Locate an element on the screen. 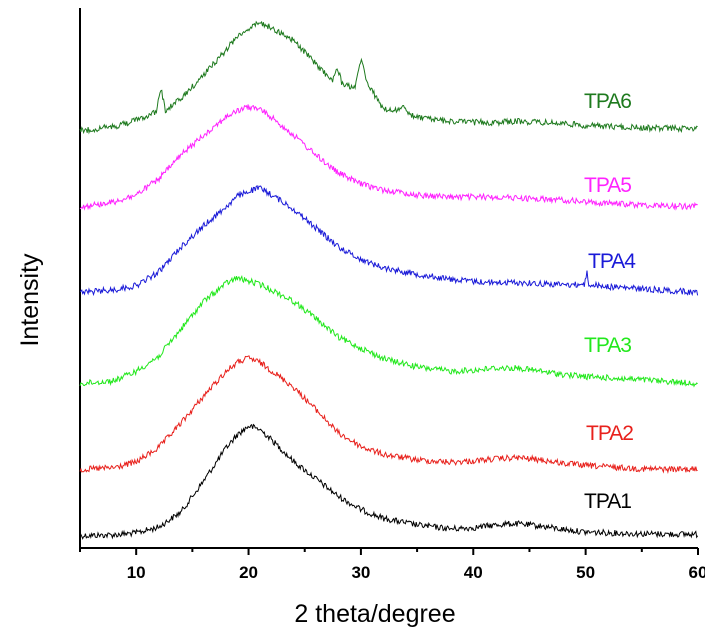 This screenshot has height=628, width=705. series-labels: TPA1 TPA2 TPA3 TPA4 TPA5 TPA6 is located at coordinates (610, 301).